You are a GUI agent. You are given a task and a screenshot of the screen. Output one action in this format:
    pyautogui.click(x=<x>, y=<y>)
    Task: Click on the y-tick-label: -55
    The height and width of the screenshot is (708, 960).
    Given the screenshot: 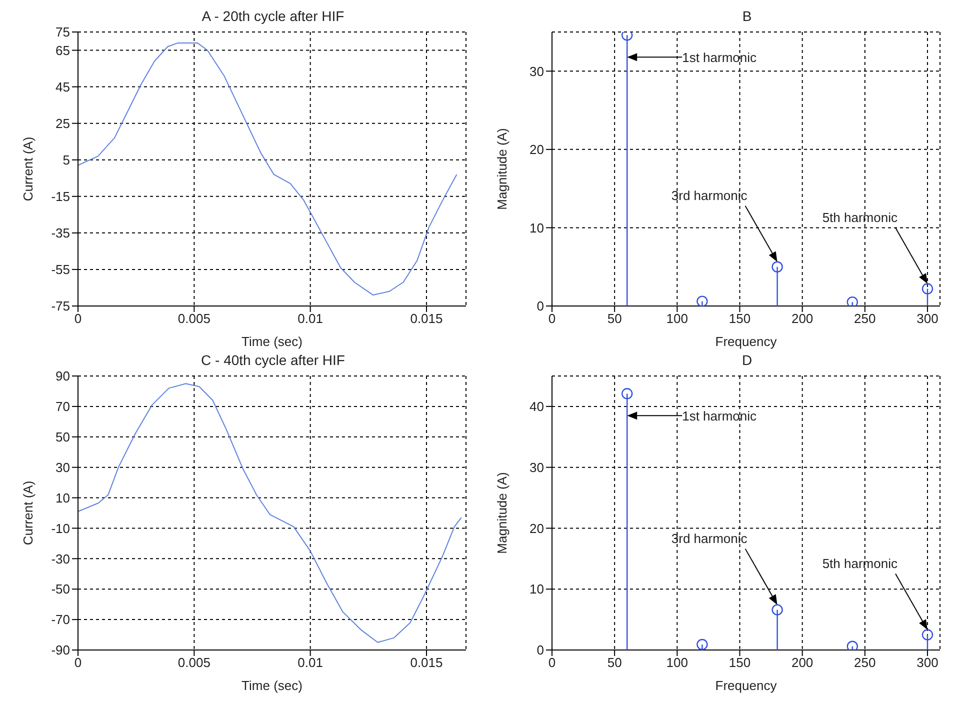 What is the action you would take?
    pyautogui.click(x=60, y=270)
    